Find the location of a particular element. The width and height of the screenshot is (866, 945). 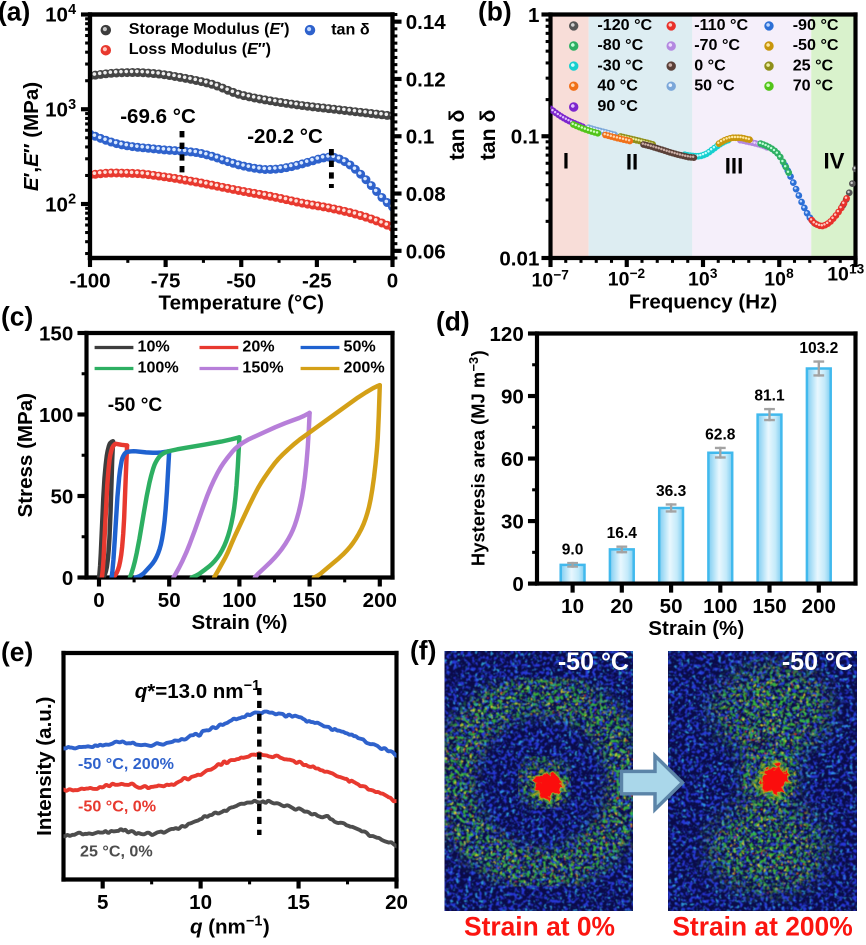

svg-text: Strain at 200% is located at coordinates (762, 926).